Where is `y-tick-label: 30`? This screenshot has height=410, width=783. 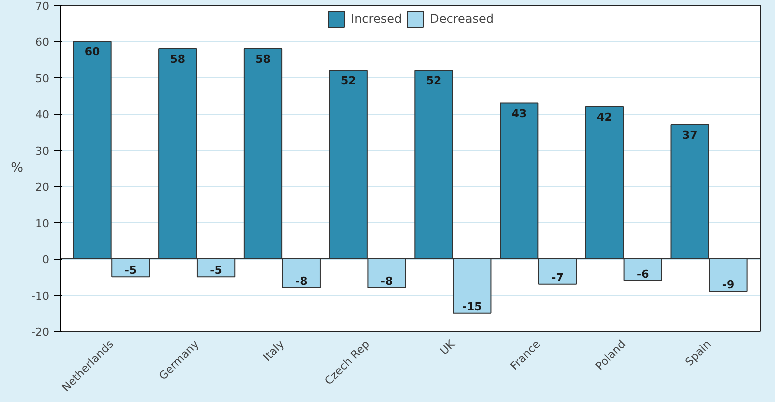
y-tick-label: 30 is located at coordinates (43, 151).